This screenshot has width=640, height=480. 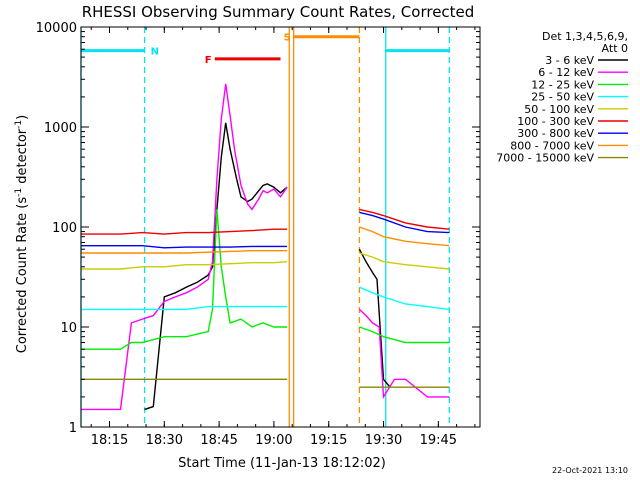 I want to click on legend-header-line1: Det 1,3,4,5,6,9,, so click(x=585, y=36).